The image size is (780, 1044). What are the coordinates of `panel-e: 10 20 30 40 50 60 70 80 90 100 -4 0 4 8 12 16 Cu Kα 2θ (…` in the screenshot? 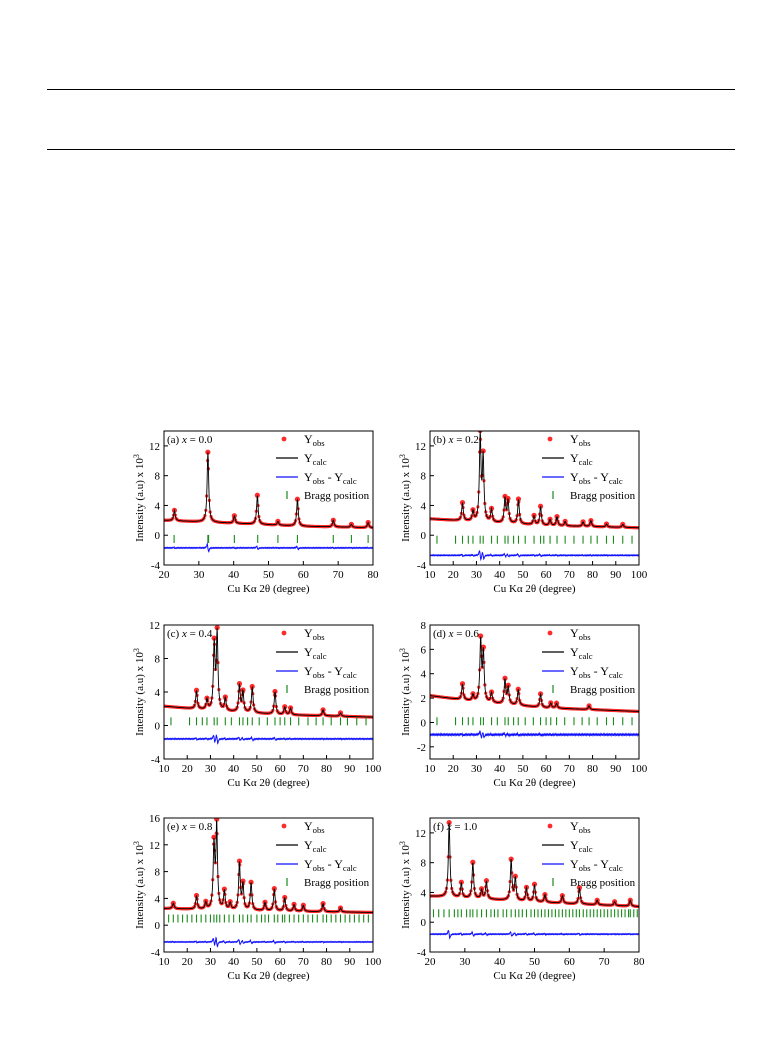 It's located at (257, 897).